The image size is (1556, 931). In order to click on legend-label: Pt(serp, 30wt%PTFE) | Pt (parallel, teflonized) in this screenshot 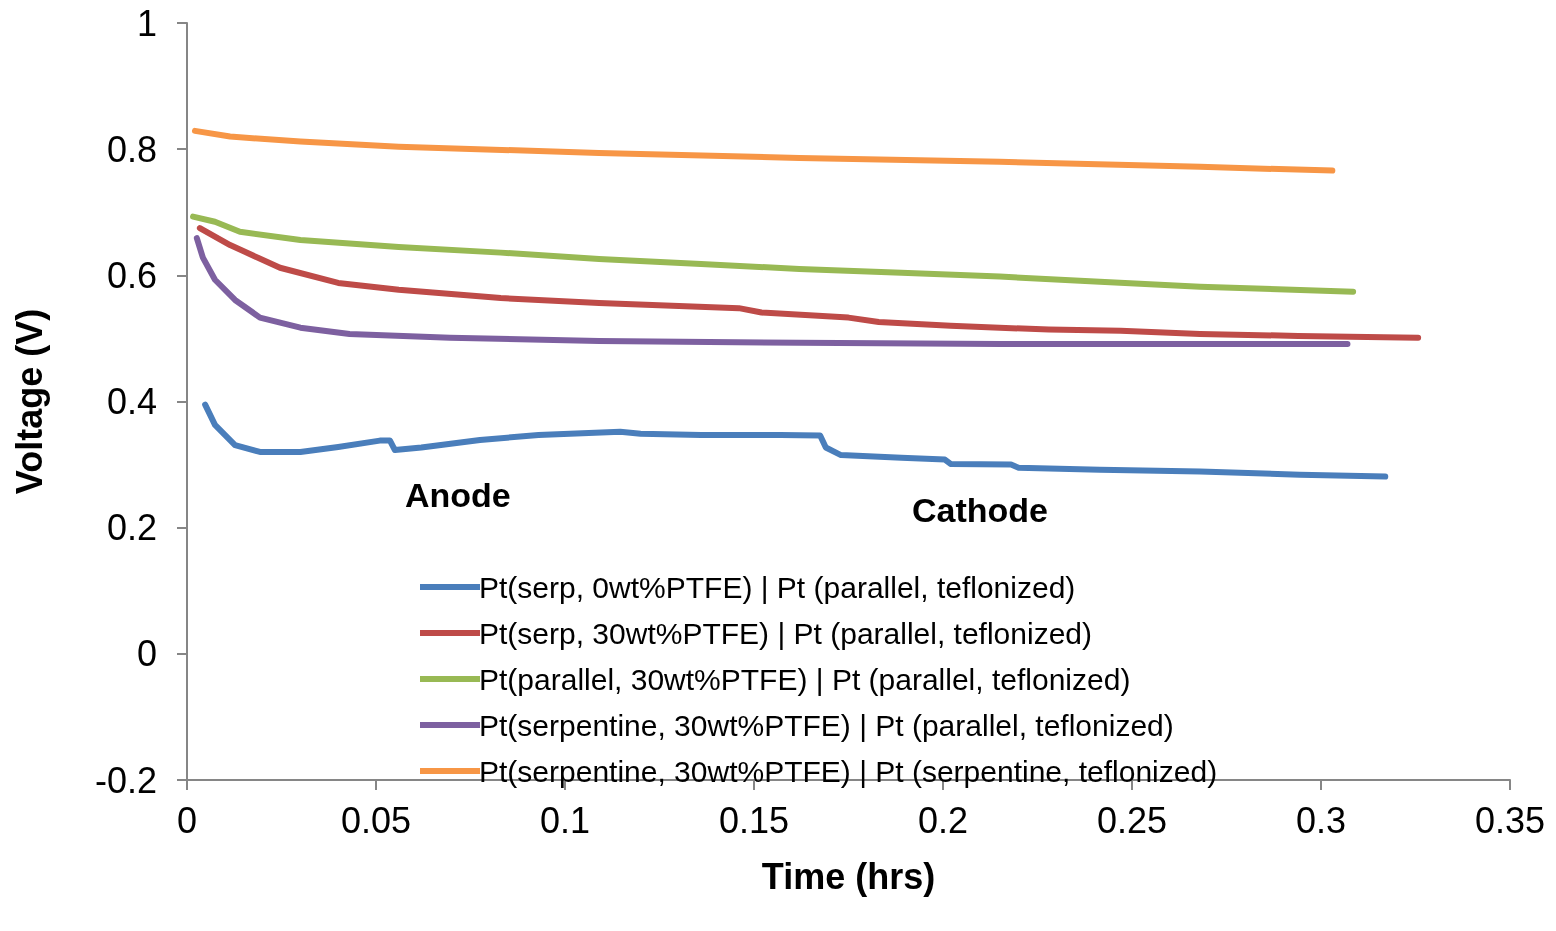, I will do `click(786, 633)`.